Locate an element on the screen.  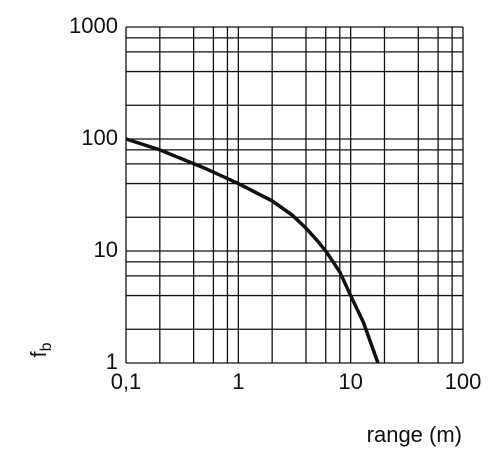
y-axis-label-main: f is located at coordinates (38, 354).